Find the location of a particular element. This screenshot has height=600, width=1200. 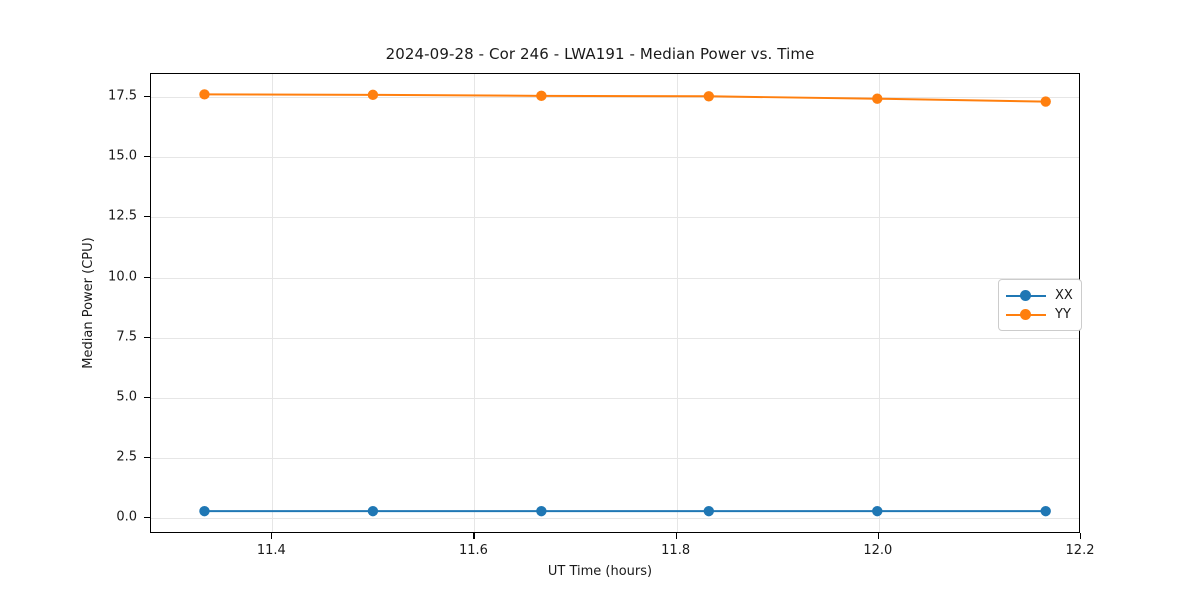

series-yy is located at coordinates (625, 98).